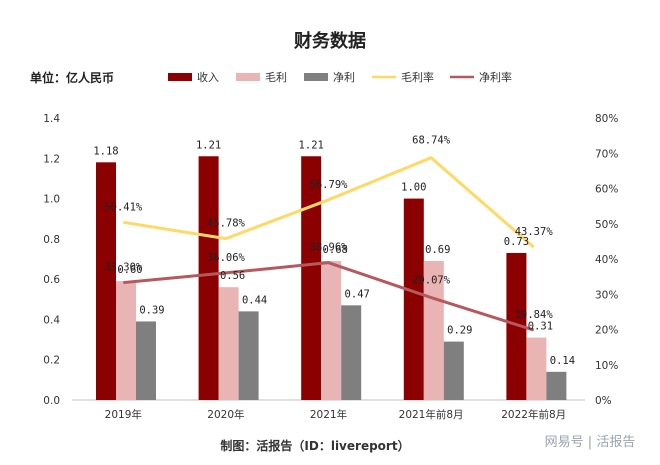  I want to click on y-left-tick: 0.4, so click(51, 320).